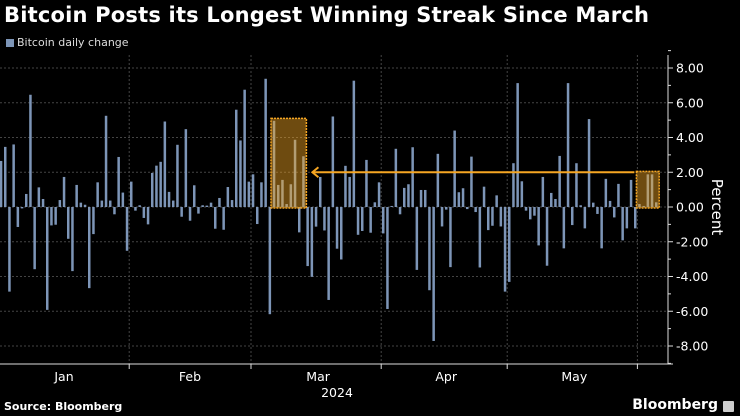  What do you see at coordinates (63, 406) in the screenshot?
I see `source-note: Source: Bloomberg` at bounding box center [63, 406].